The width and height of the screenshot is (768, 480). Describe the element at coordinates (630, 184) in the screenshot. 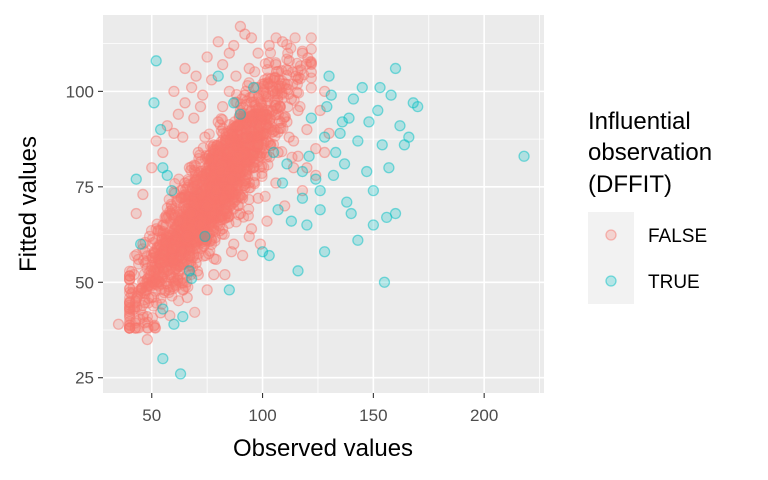

I see `legend-title-line-3: (DFFIT)` at that location.